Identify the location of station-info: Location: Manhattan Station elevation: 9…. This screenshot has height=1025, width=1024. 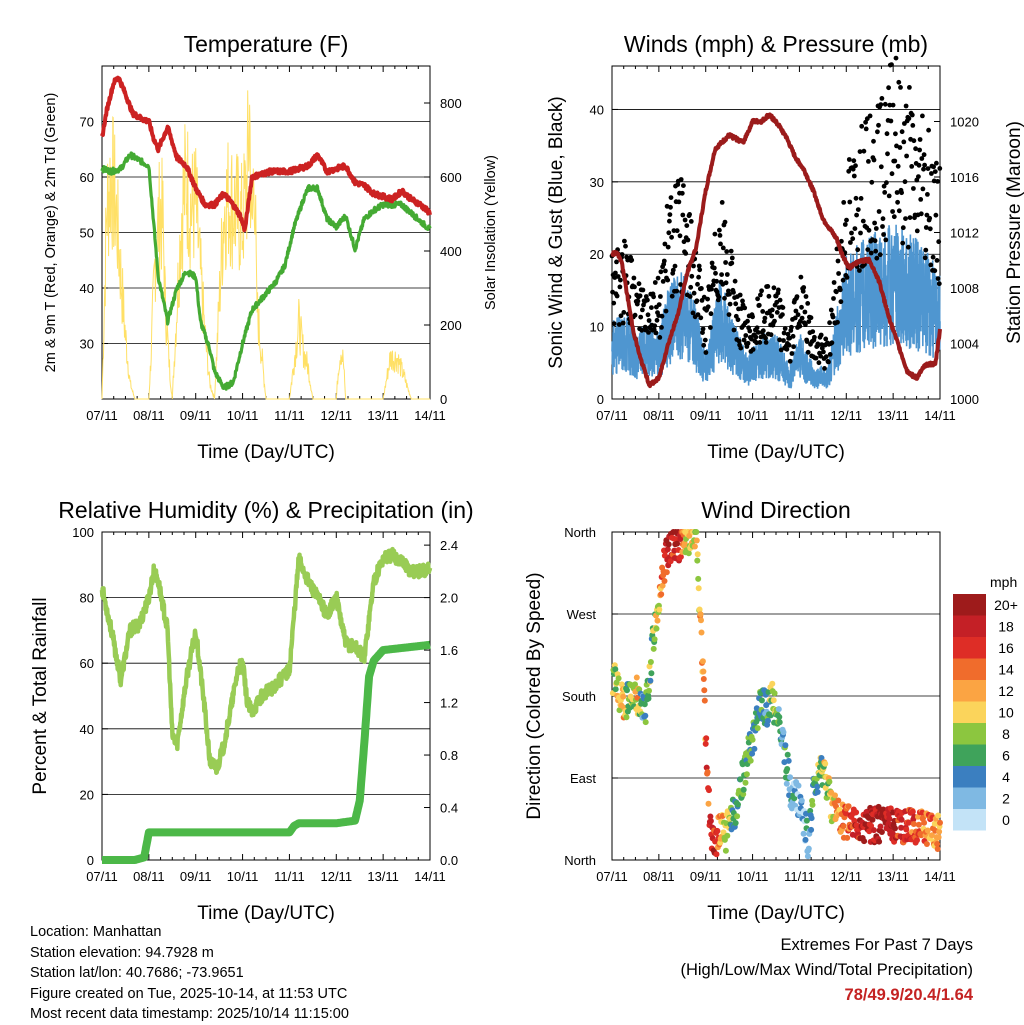
(189, 973).